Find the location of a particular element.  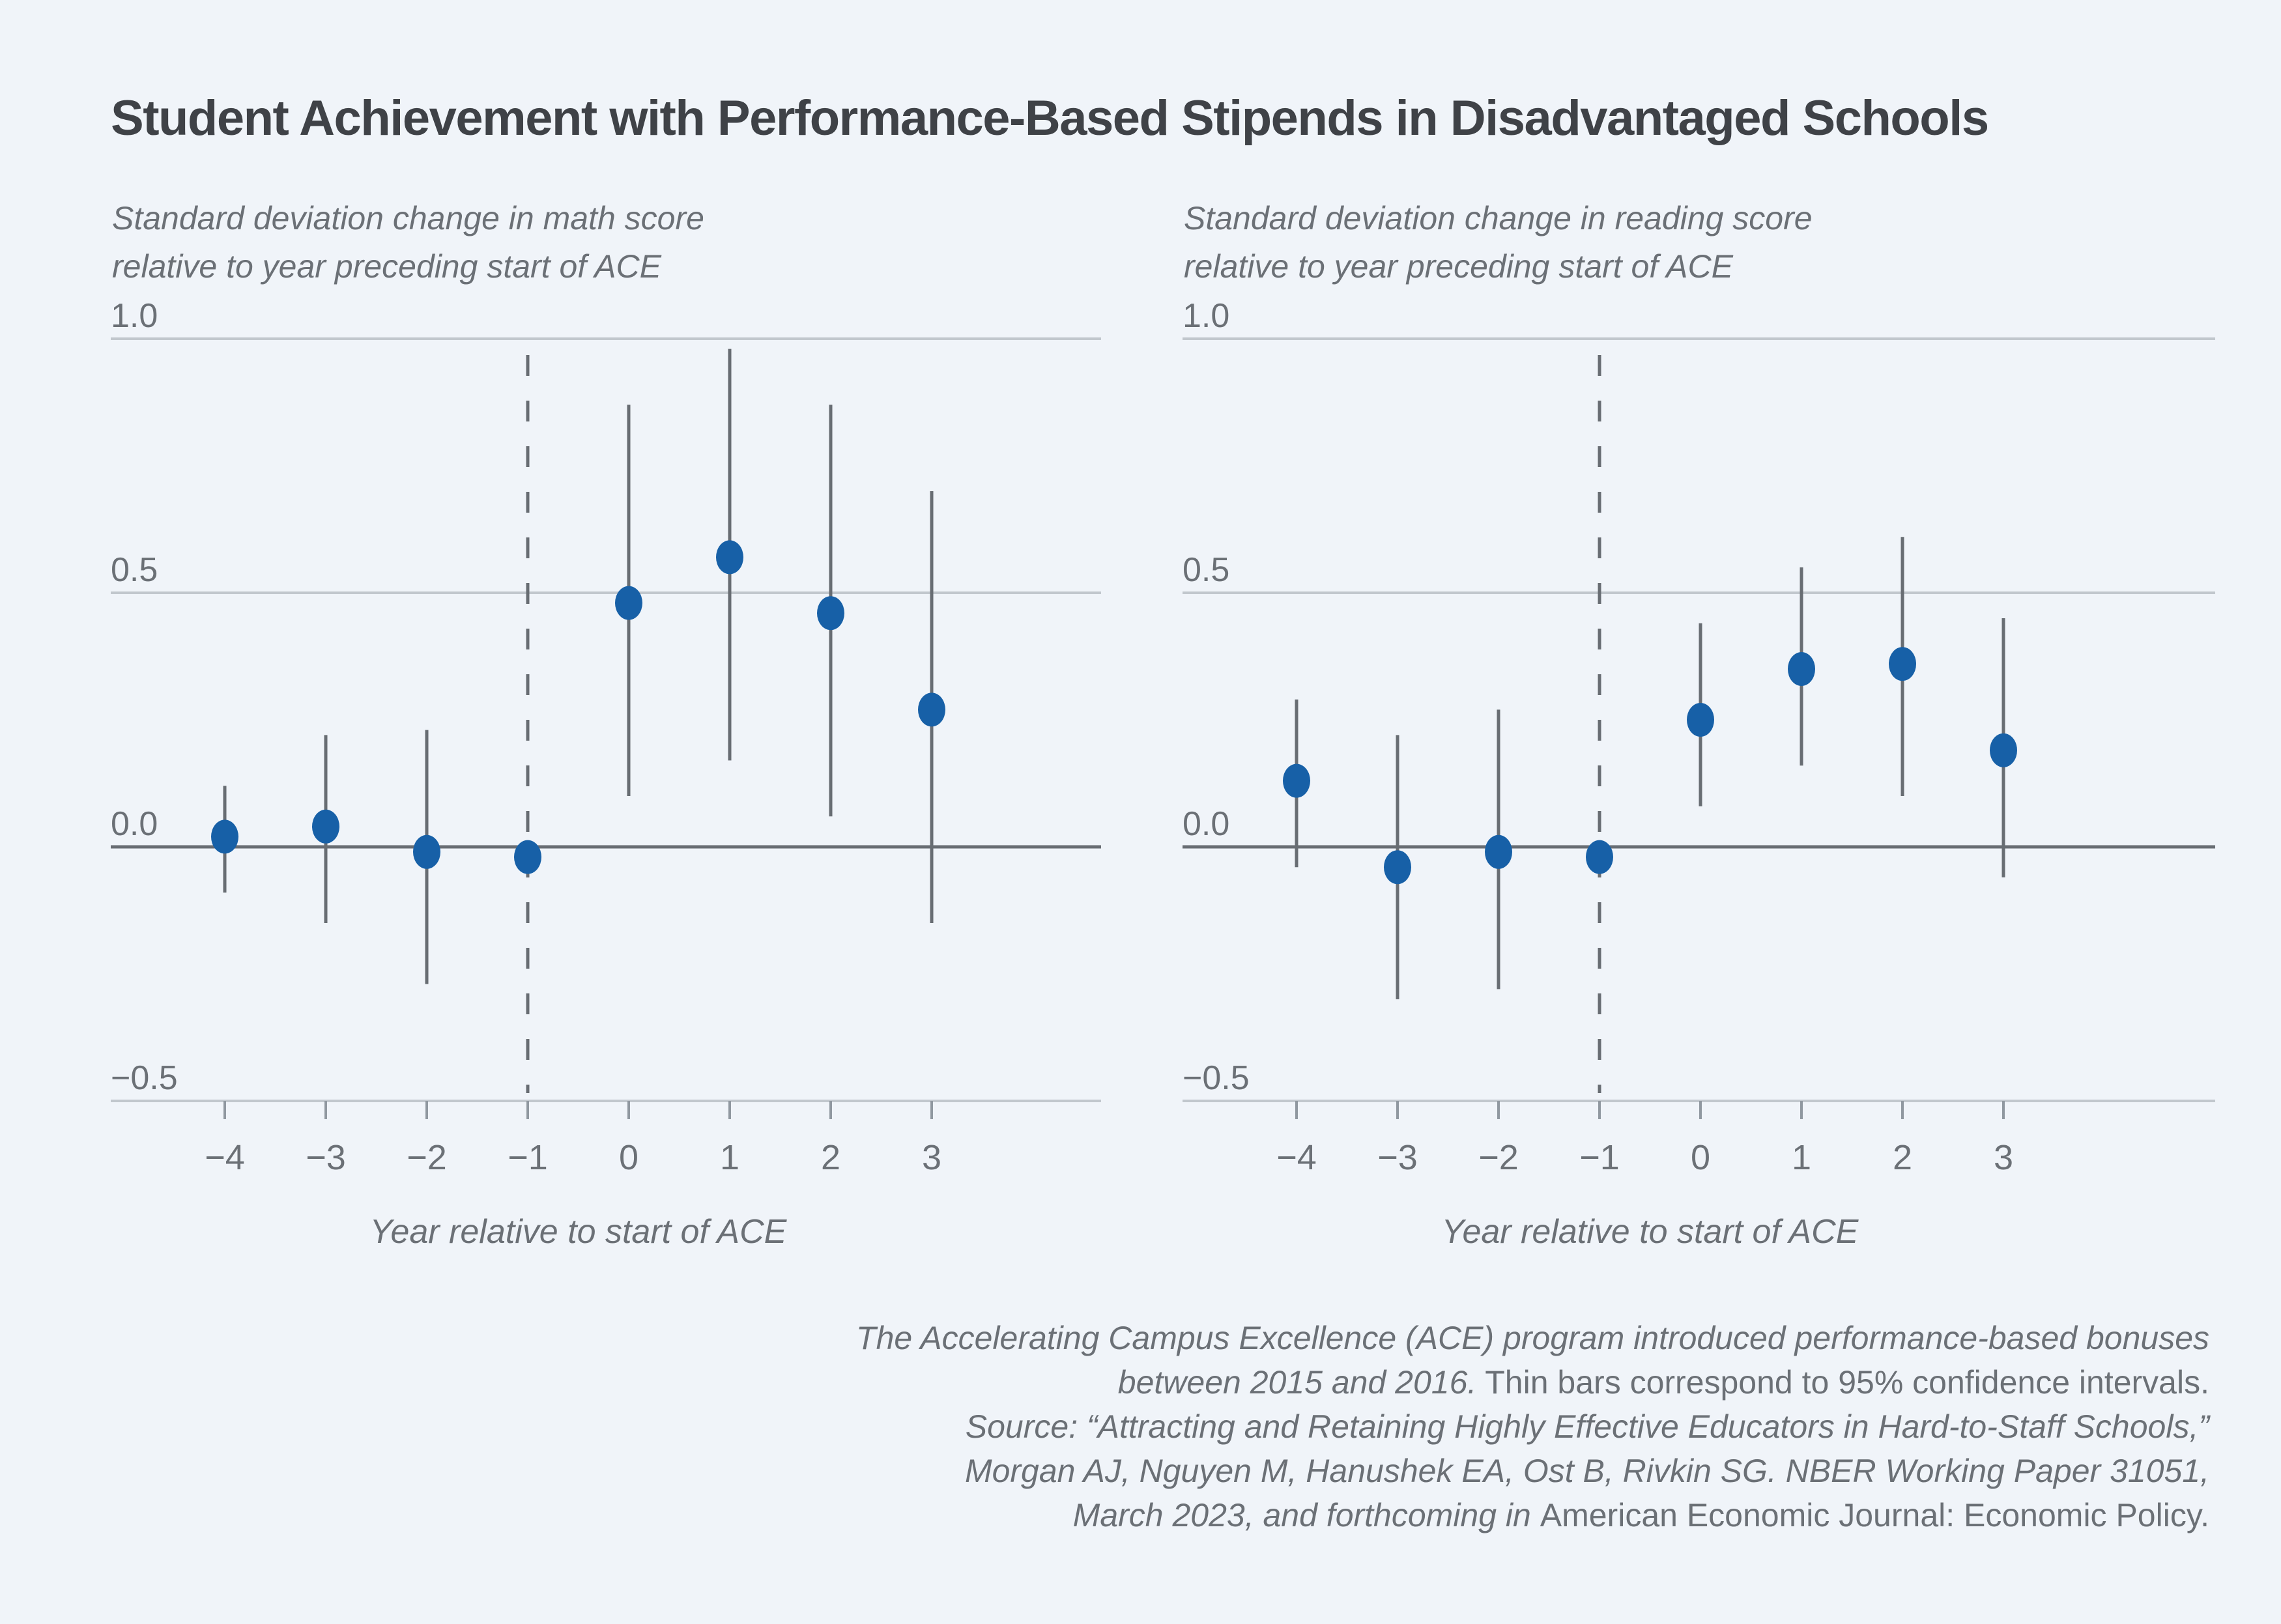

caption-segment: between 2015 and 2016. is located at coordinates (1297, 1382).